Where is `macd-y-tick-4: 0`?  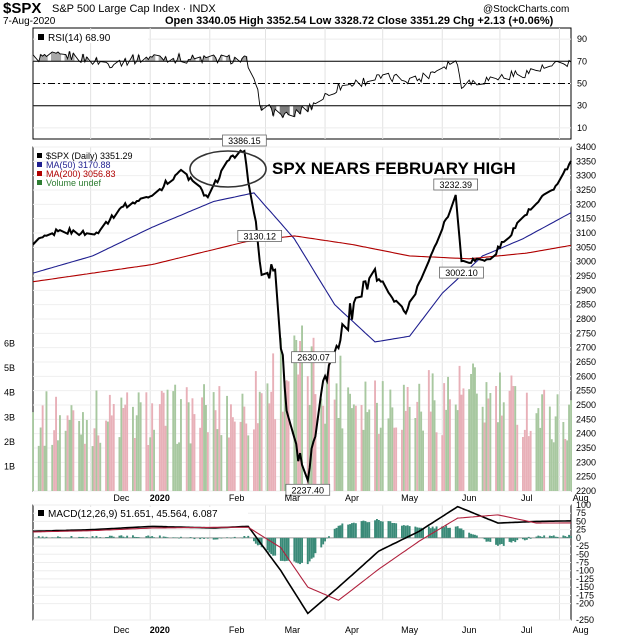 macd-y-tick-4: 0 is located at coordinates (578, 538).